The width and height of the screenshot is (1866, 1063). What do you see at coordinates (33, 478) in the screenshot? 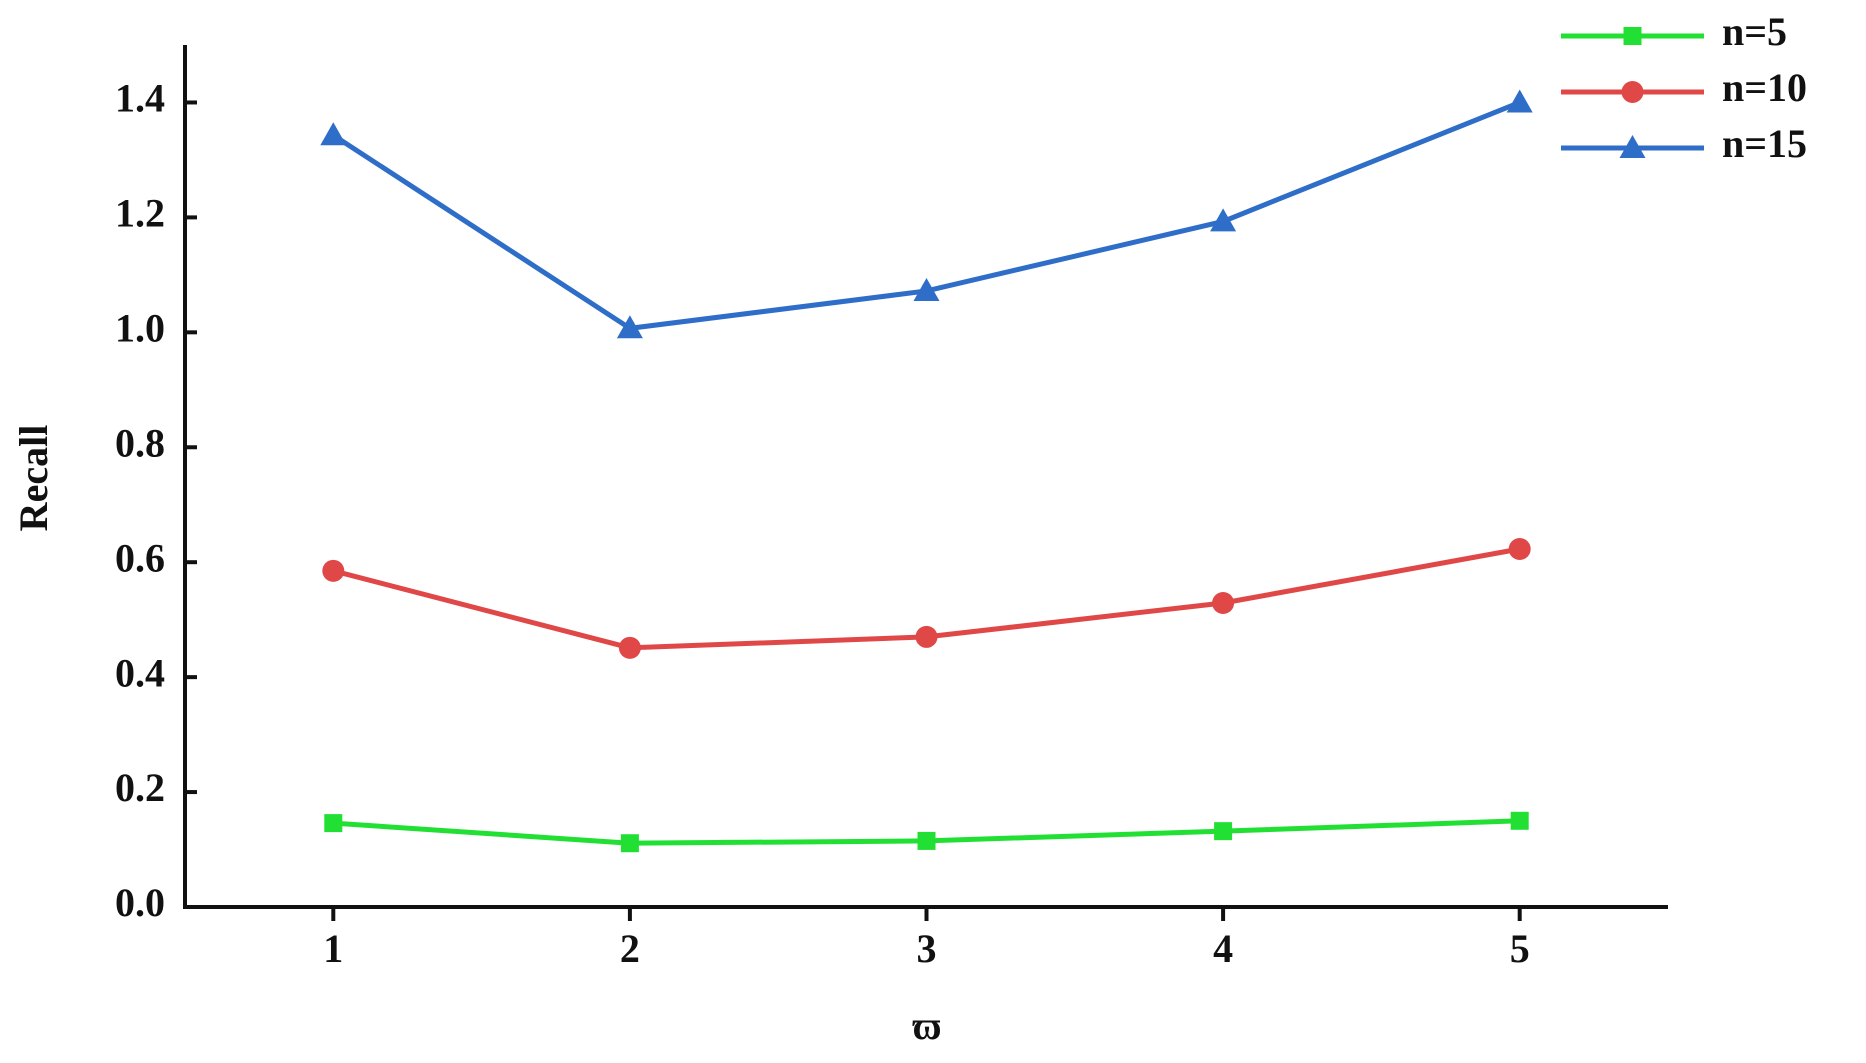
I see `y-axis-title: Recall` at bounding box center [33, 478].